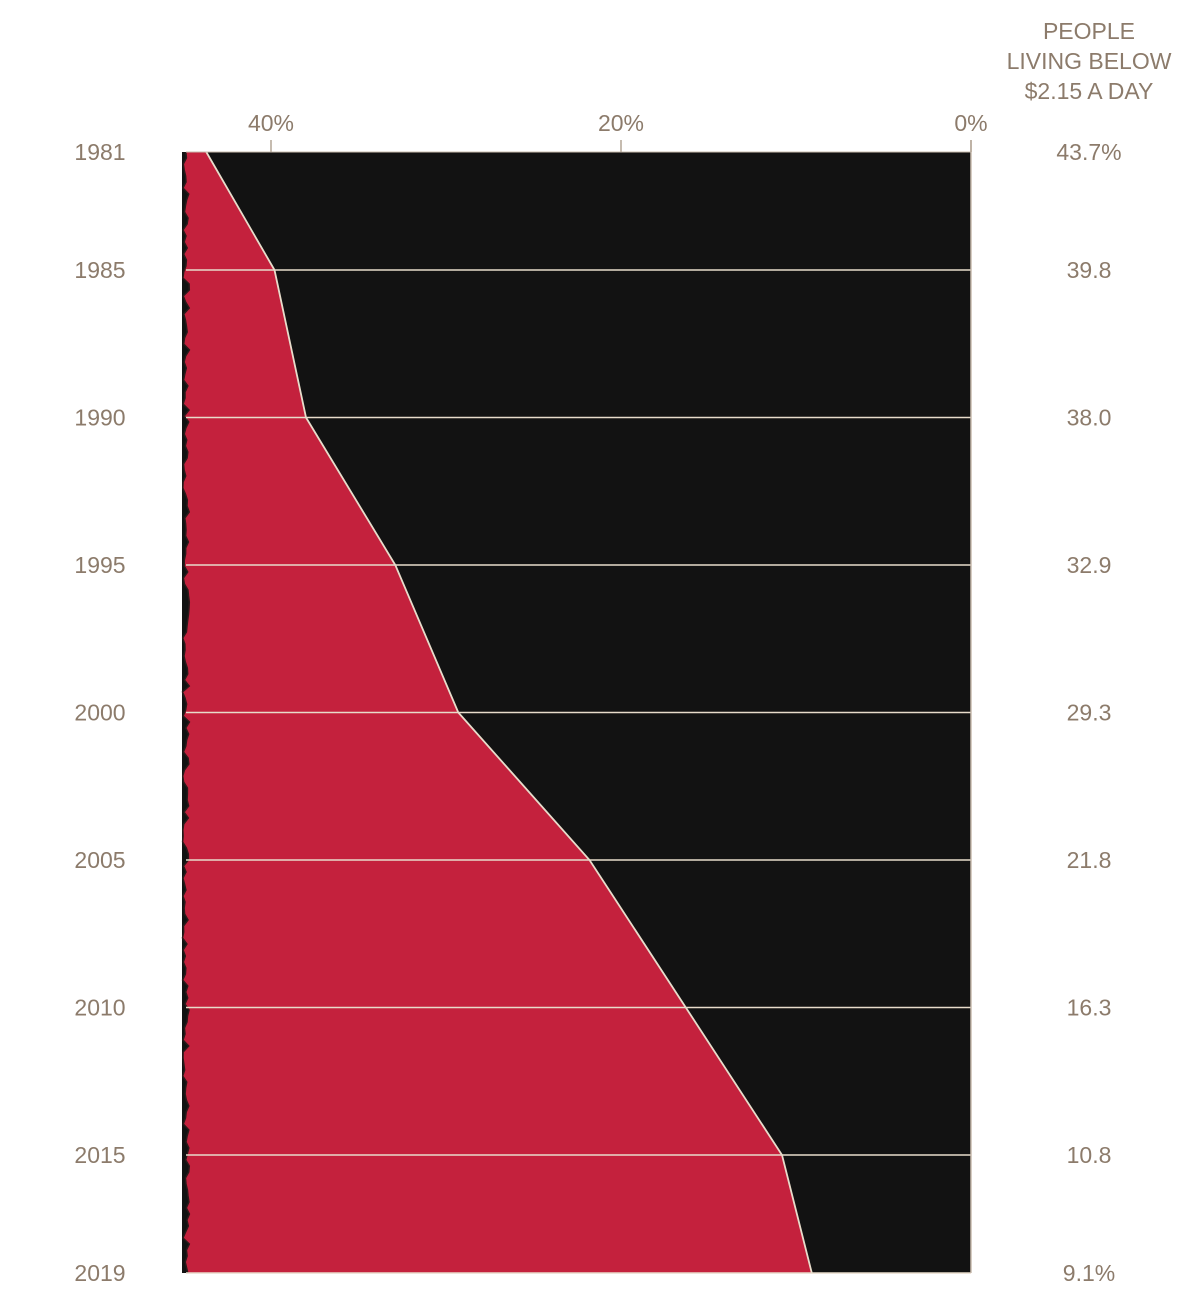 The height and width of the screenshot is (1313, 1187). Describe the element at coordinates (1088, 152) in the screenshot. I see `value-label-1981: 43.7%` at that location.